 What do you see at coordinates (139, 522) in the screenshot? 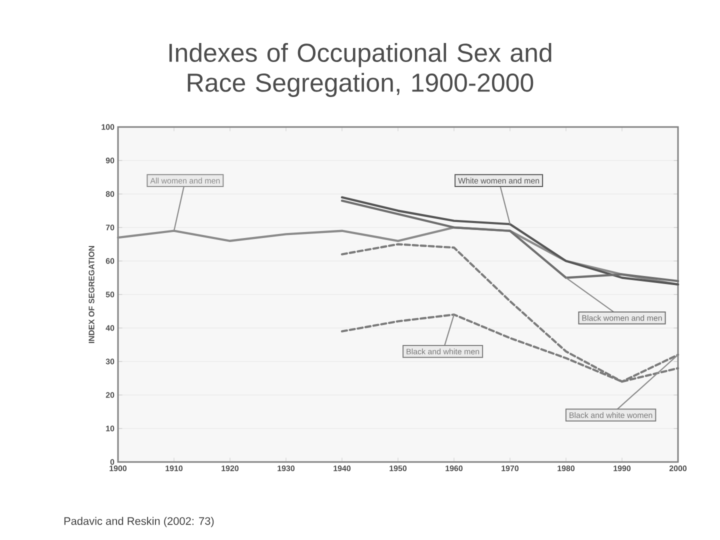
I see `text: Padavic and Reskin (2002: 73)` at bounding box center [139, 522].